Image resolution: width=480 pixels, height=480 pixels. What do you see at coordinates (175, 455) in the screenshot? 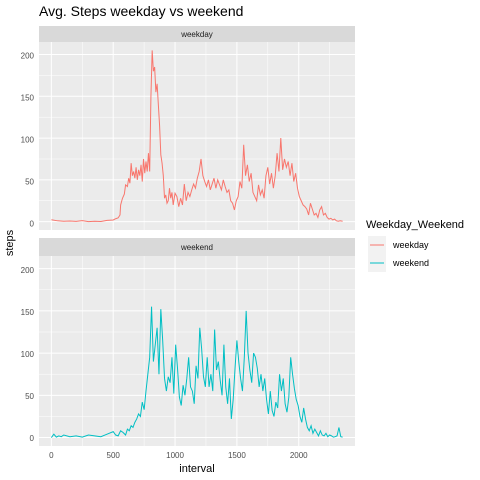
I see `x-tick-label: 1000` at bounding box center [175, 455].